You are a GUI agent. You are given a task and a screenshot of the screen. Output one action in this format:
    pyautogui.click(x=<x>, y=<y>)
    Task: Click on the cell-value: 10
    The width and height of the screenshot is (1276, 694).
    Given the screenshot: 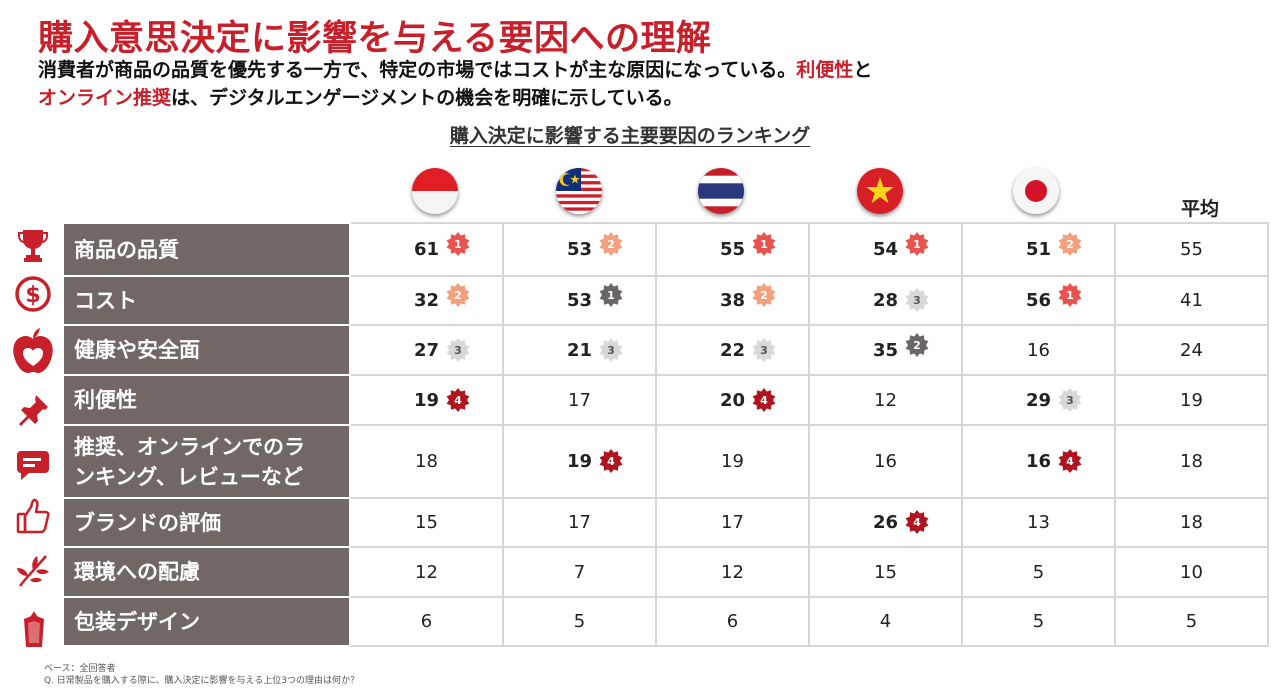 What is the action you would take?
    pyautogui.click(x=1191, y=572)
    